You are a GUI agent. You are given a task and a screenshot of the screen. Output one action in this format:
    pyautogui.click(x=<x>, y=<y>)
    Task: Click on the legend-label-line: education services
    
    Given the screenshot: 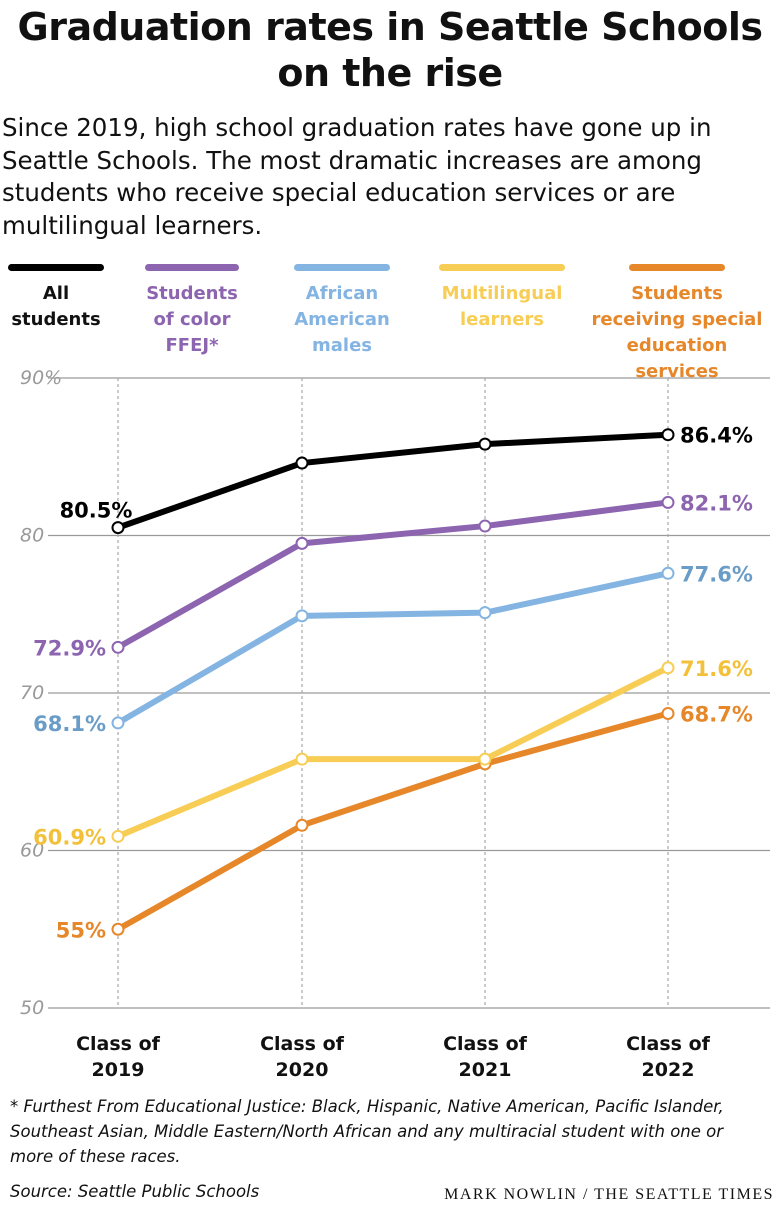 What is the action you would take?
    pyautogui.click(x=677, y=358)
    